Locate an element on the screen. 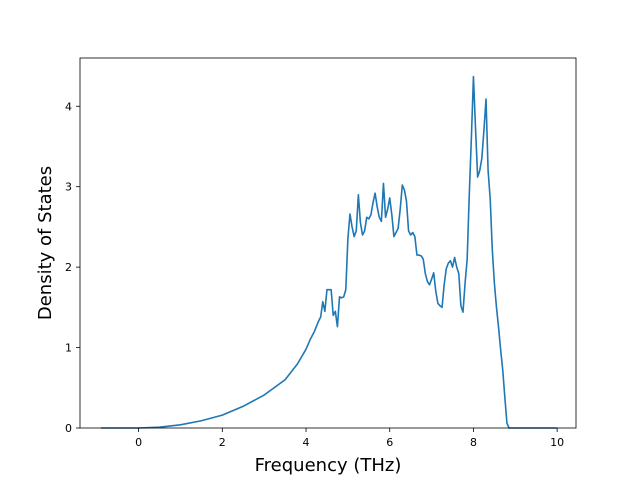  y-tick-label: 1 is located at coordinates (68, 348).